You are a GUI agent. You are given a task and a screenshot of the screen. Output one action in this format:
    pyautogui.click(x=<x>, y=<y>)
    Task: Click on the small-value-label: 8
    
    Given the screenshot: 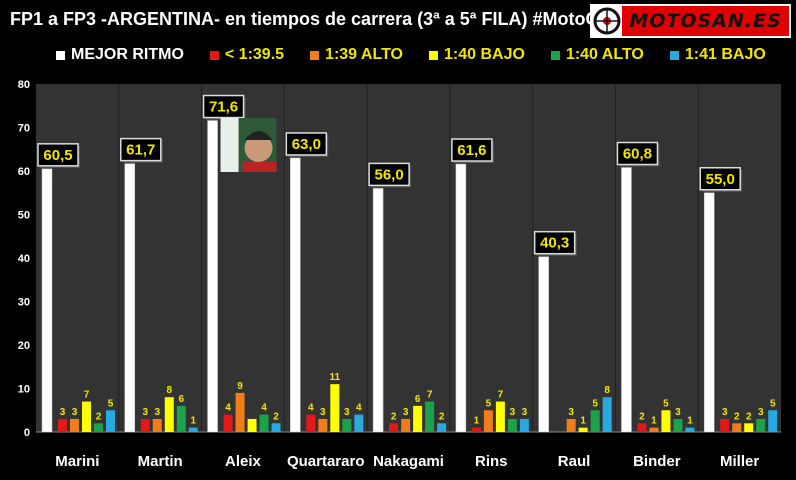 What is the action you would take?
    pyautogui.click(x=169, y=390)
    